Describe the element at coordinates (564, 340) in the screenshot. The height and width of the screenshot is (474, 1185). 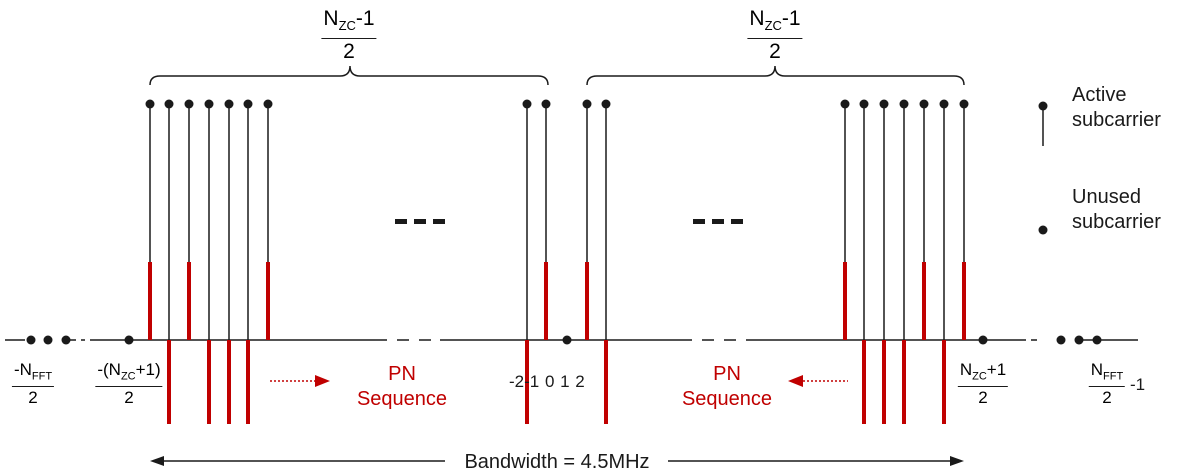
I see `unused-subcarriers` at that location.